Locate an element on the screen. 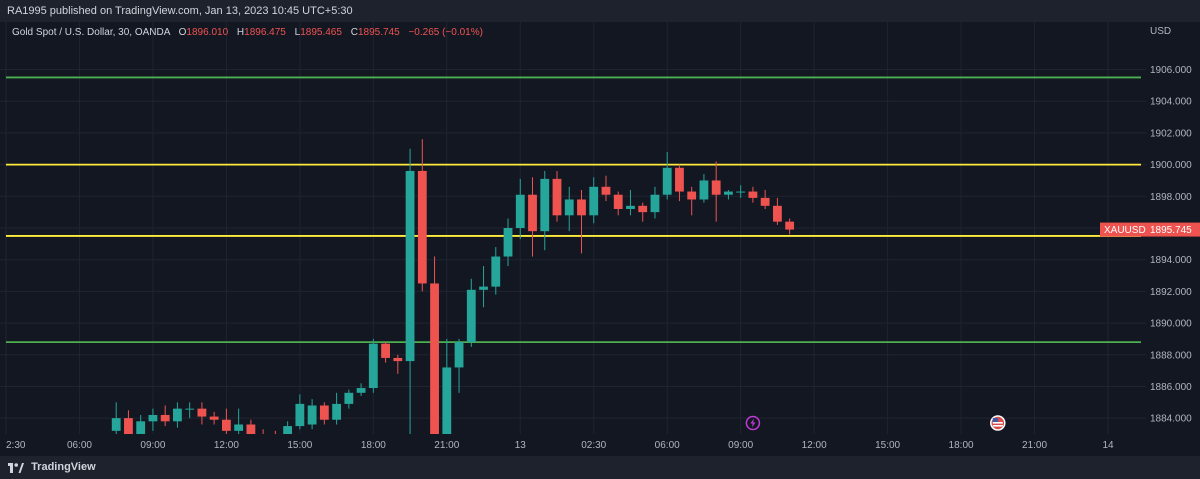 Image resolution: width=1200 pixels, height=479 pixels. brand-name: TradingView is located at coordinates (63, 467).